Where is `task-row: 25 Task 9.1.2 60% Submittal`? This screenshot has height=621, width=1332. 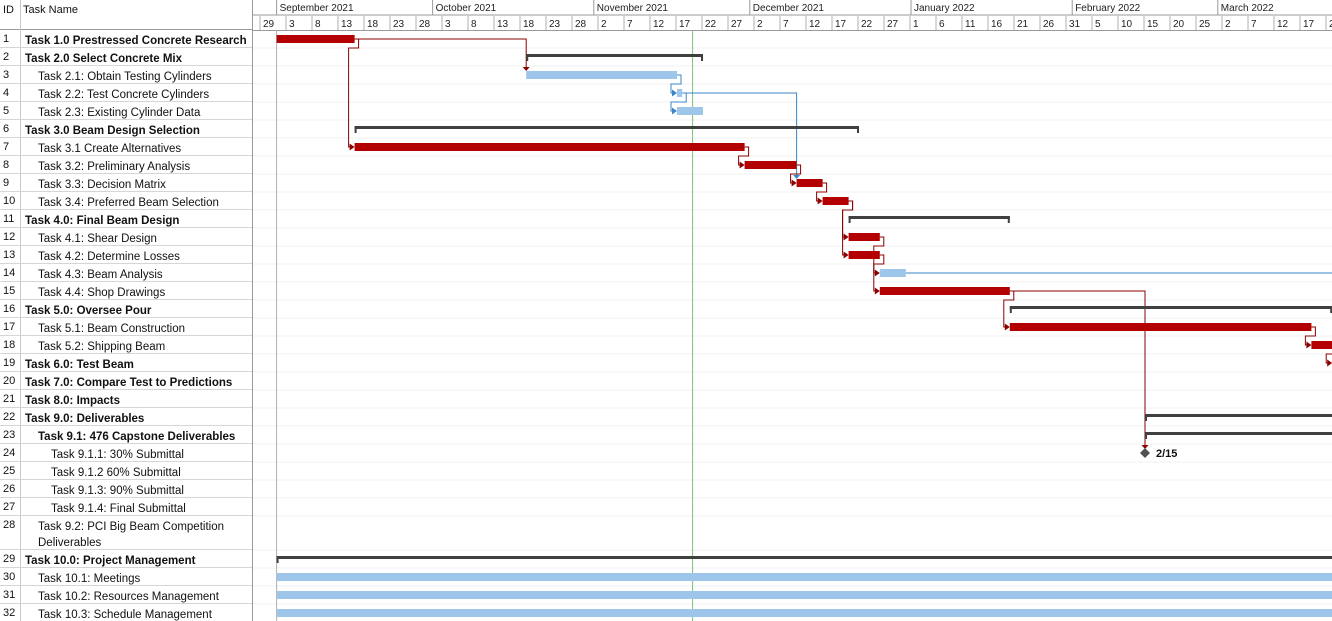
task-row: 25 Task 9.1.2 60% Submittal is located at coordinates (126, 471).